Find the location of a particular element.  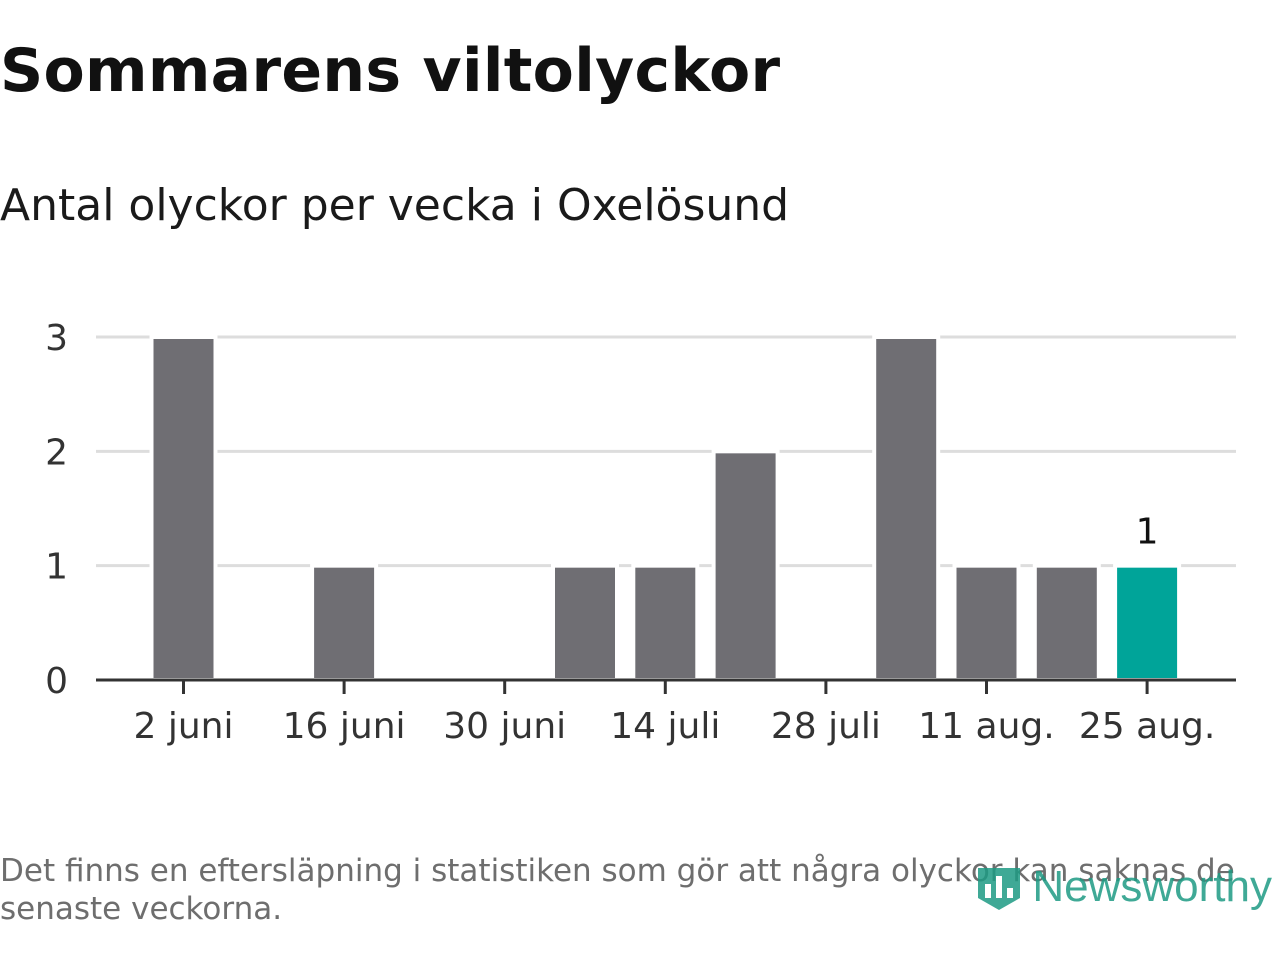

brand-logo: Newsworthy is located at coordinates (1123, 887).